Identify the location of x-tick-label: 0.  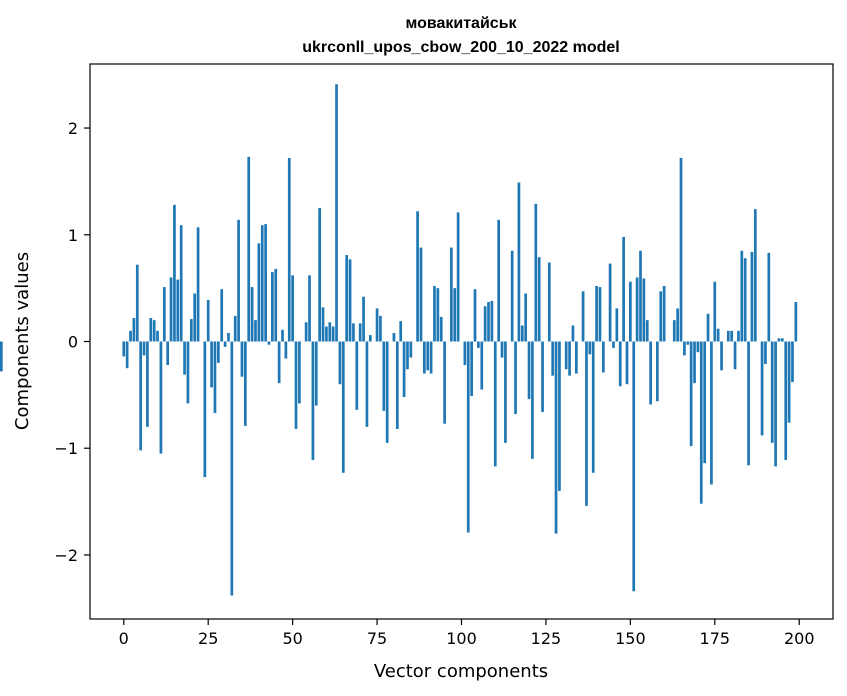
(124, 638).